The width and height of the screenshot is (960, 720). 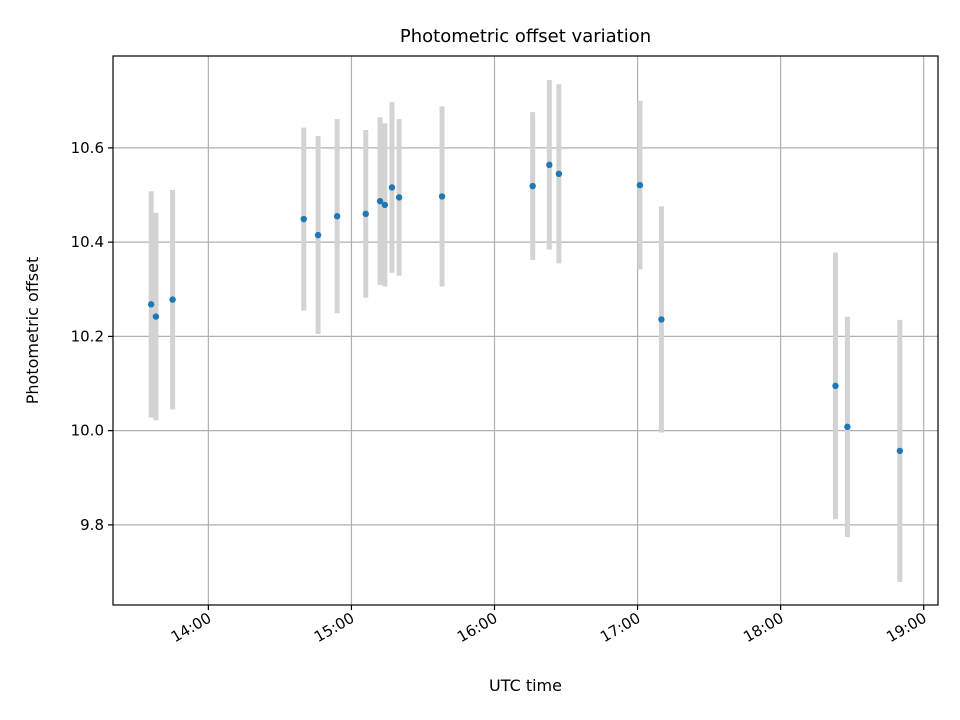 I want to click on x-tick-label: 14:00, so click(x=191, y=627).